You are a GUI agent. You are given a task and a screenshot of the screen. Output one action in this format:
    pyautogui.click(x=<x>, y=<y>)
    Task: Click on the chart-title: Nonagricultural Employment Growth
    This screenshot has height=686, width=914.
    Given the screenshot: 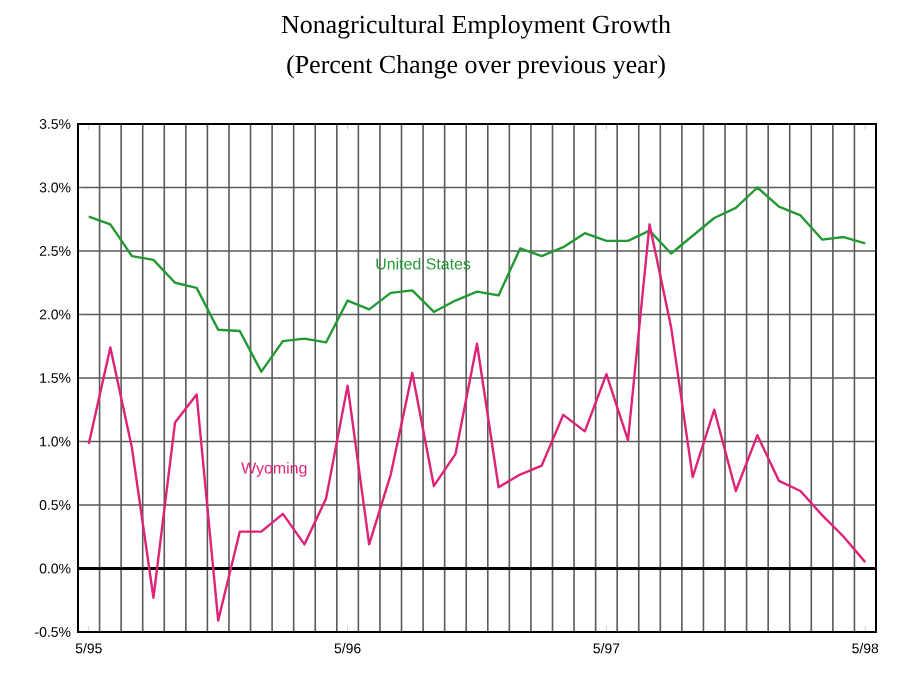 What is the action you would take?
    pyautogui.click(x=476, y=27)
    